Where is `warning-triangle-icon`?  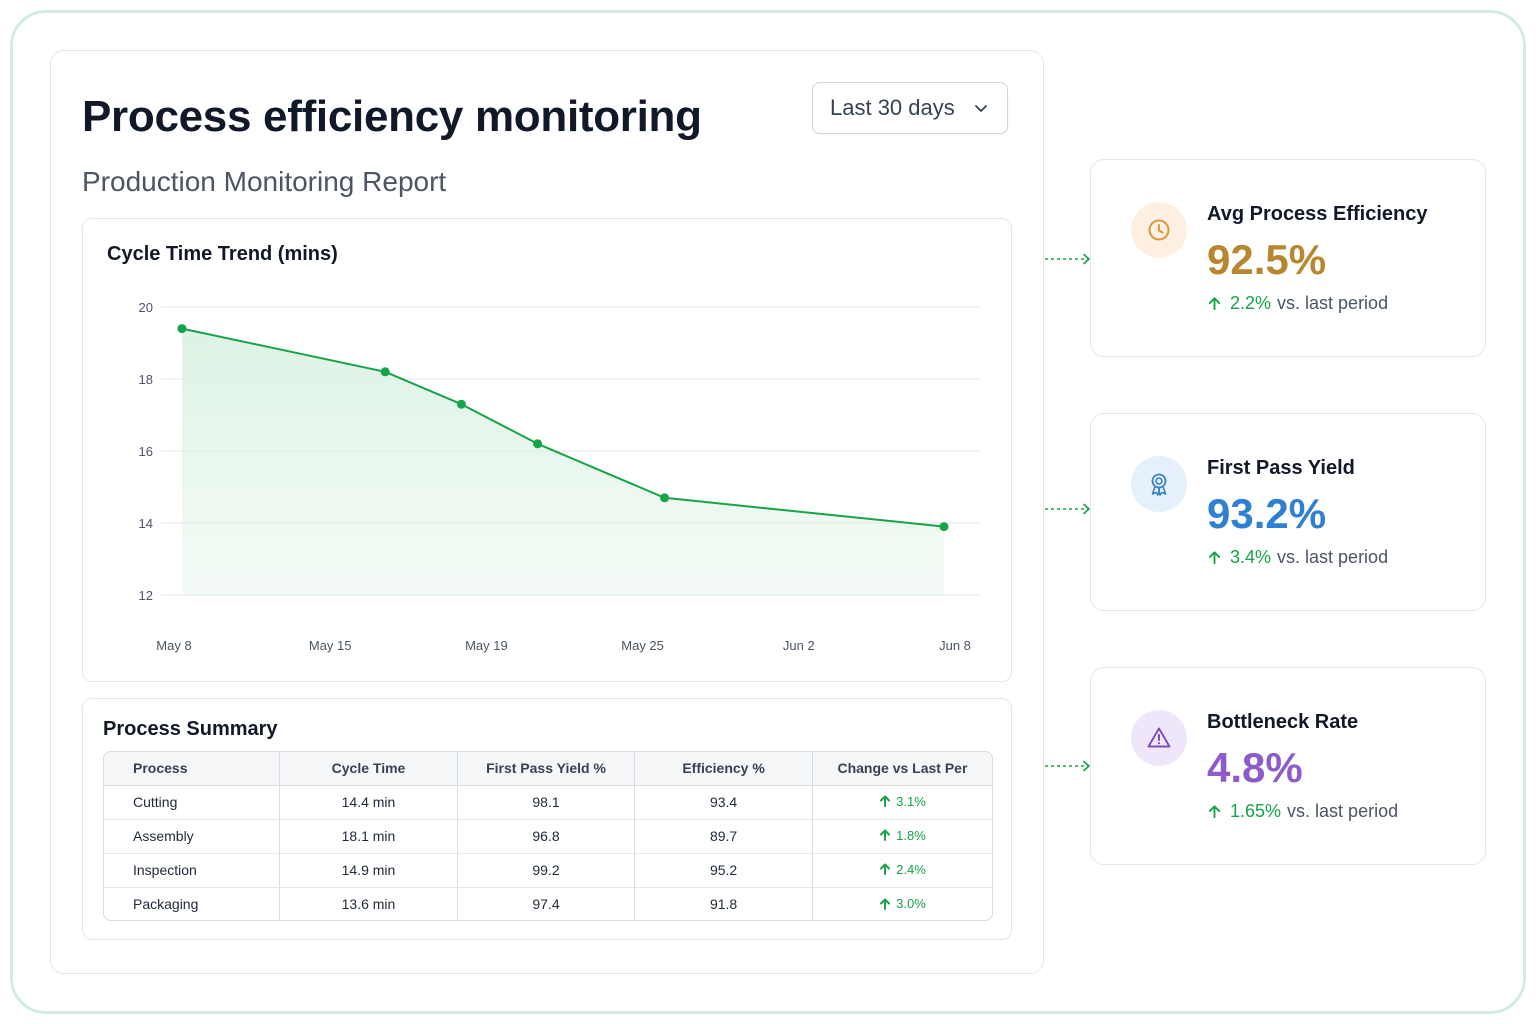 warning-triangle-icon is located at coordinates (1159, 737).